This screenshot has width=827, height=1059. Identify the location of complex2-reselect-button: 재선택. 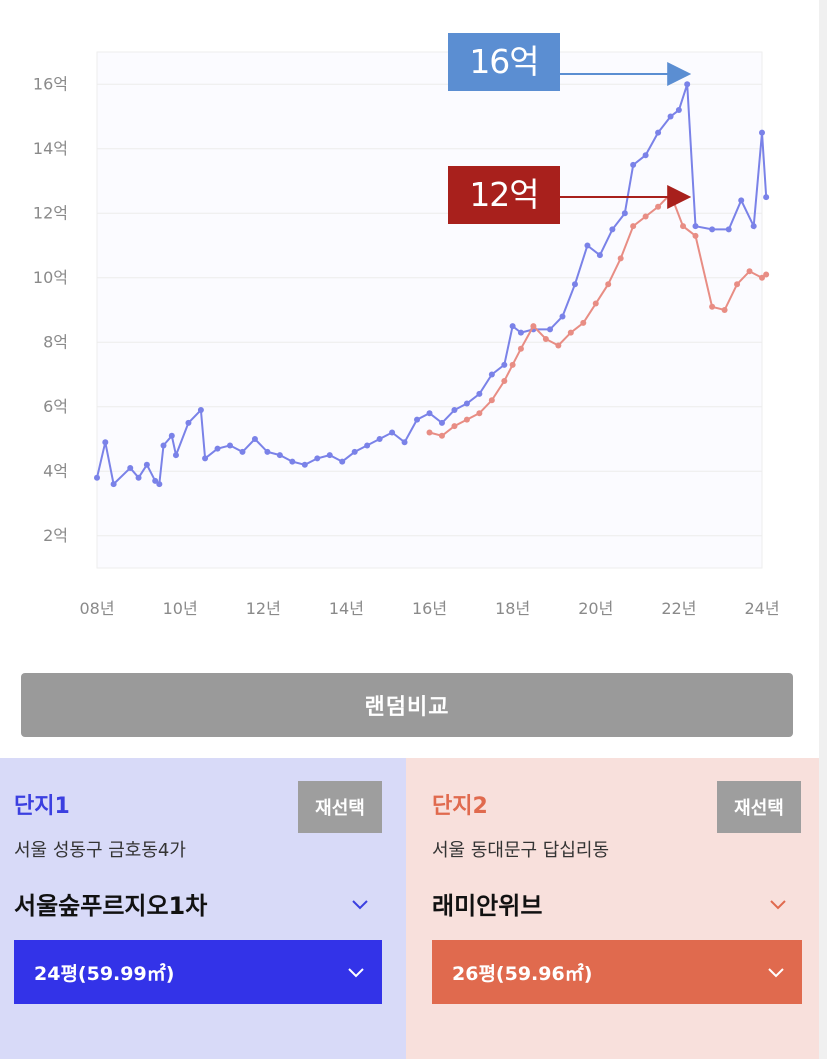
(759, 807).